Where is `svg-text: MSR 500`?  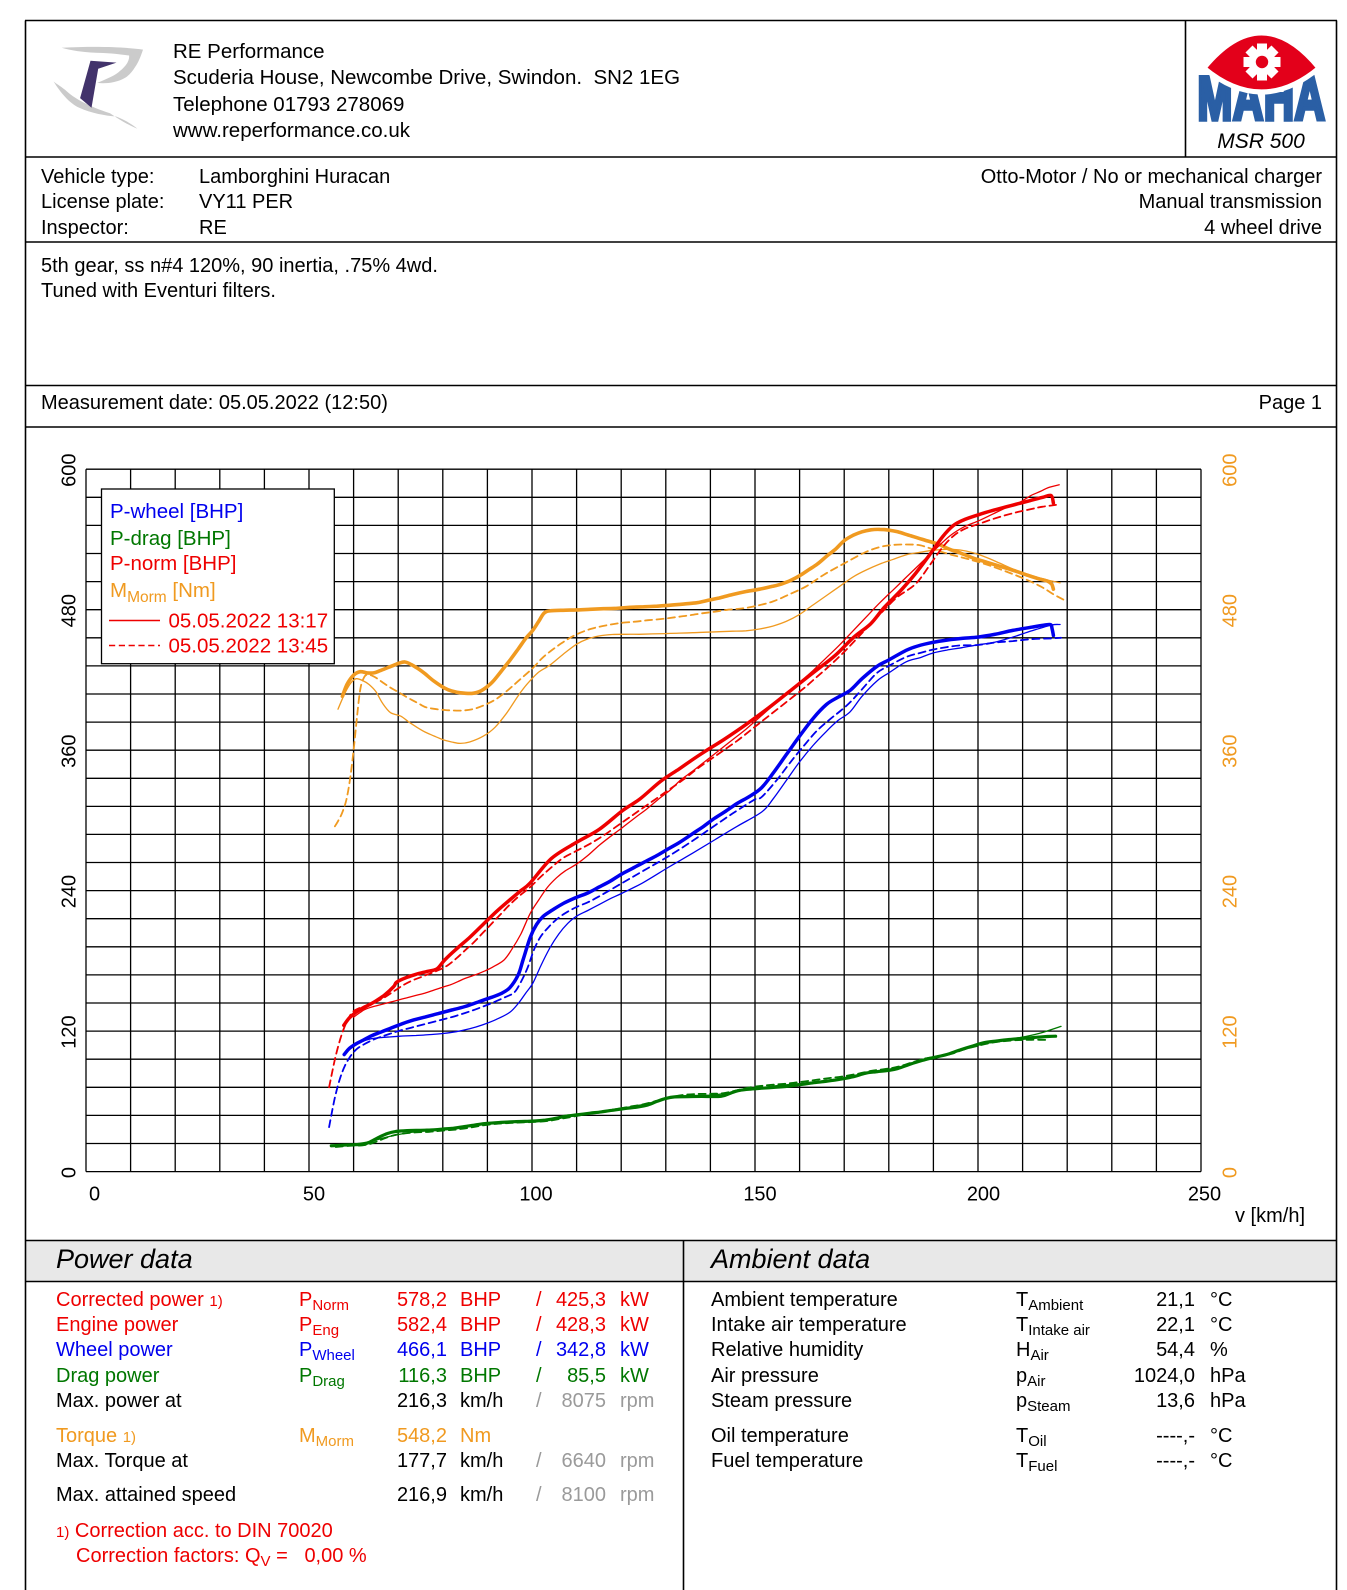
svg-text: MSR 500 is located at coordinates (1261, 141).